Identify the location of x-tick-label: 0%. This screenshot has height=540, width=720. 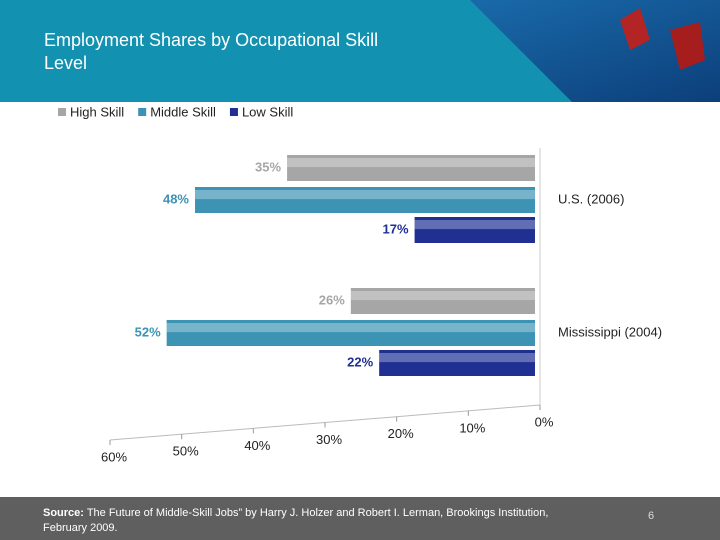
(544, 421).